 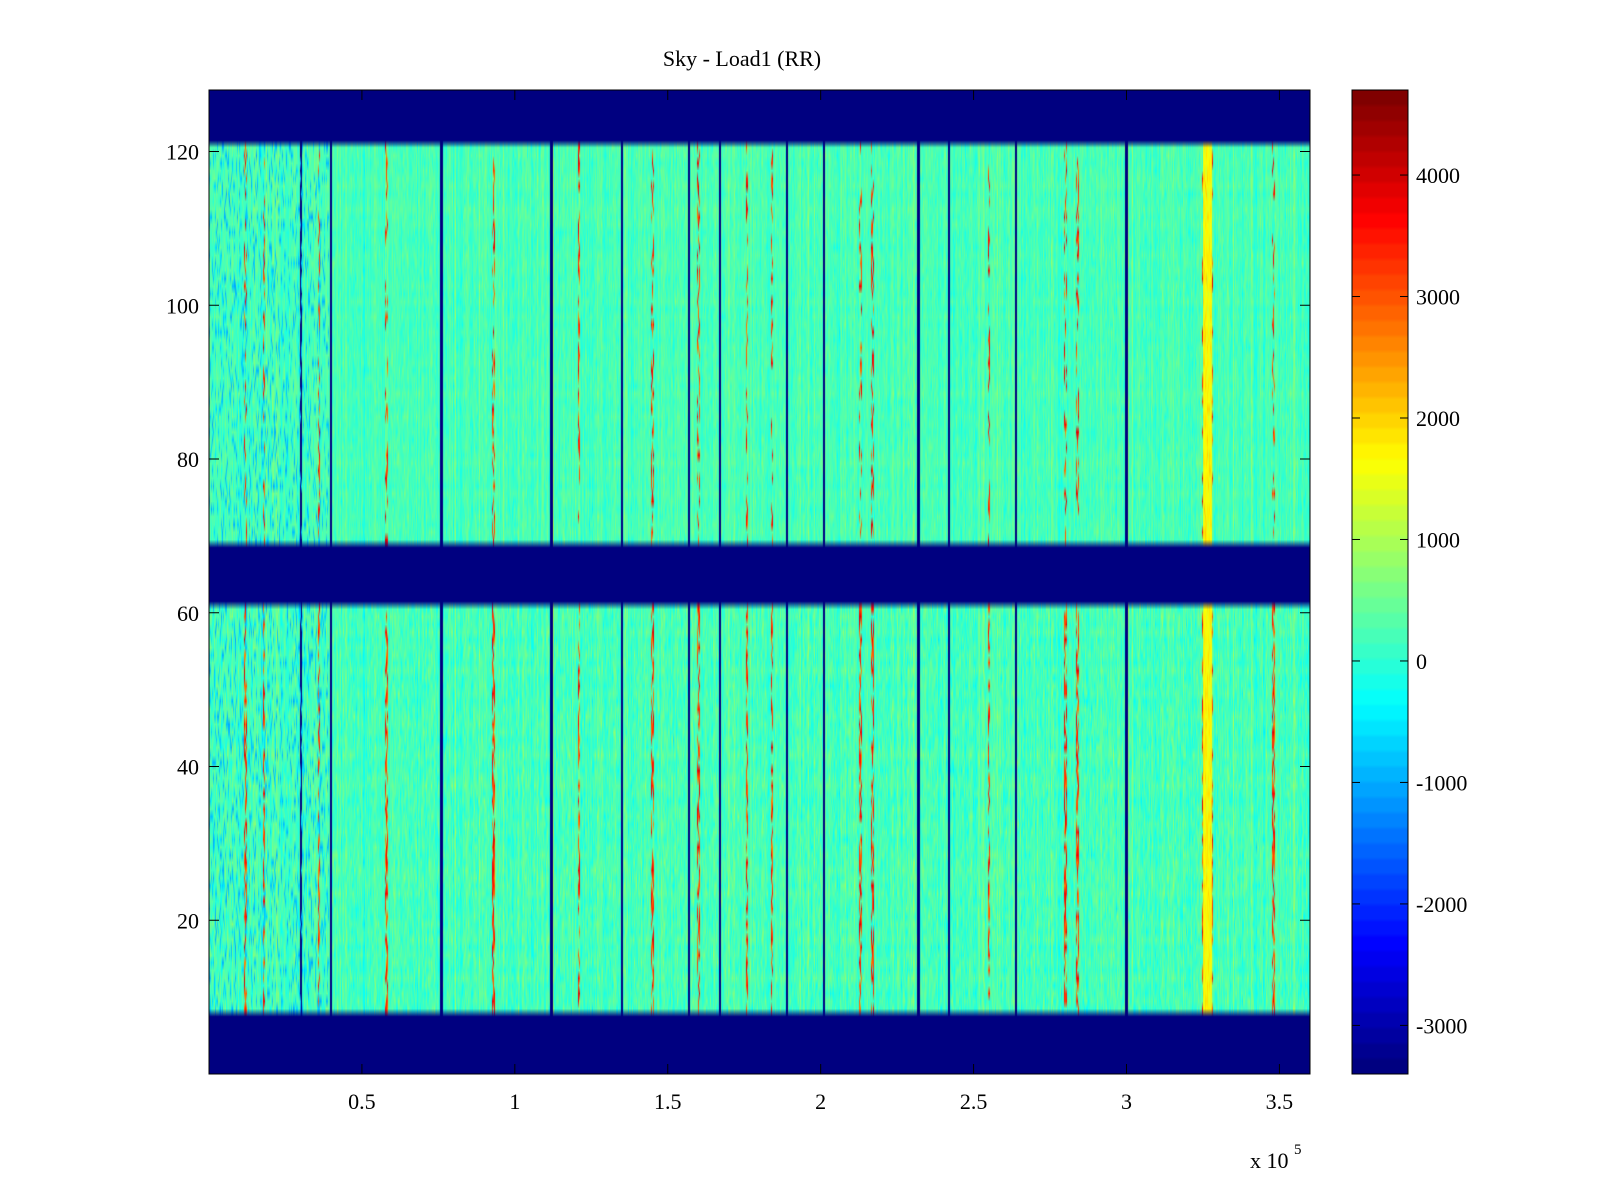 I want to click on x-tick-label: 2.5, so click(x=974, y=1101).